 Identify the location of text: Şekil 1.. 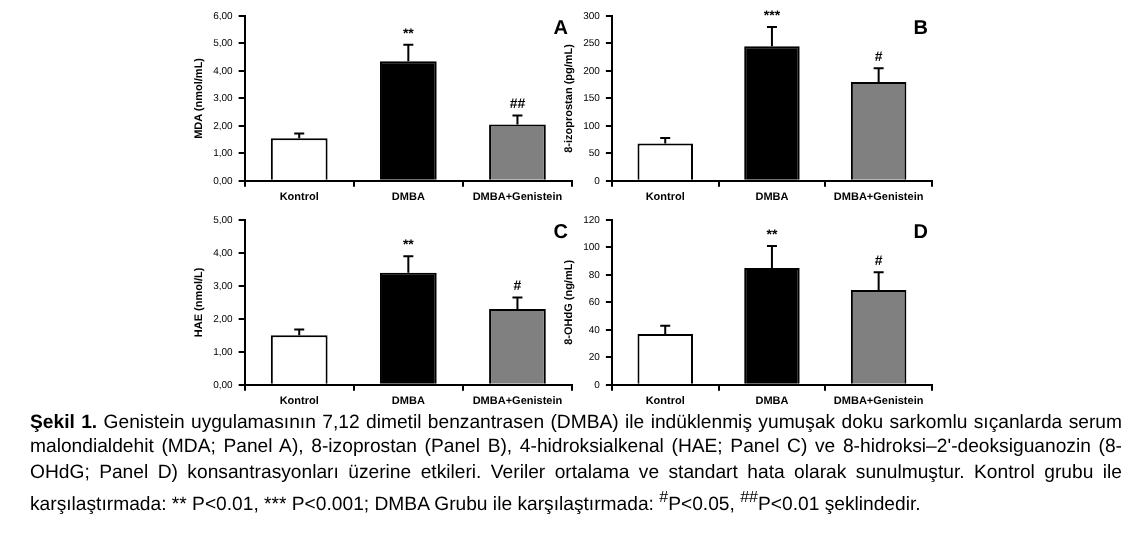
(64, 423).